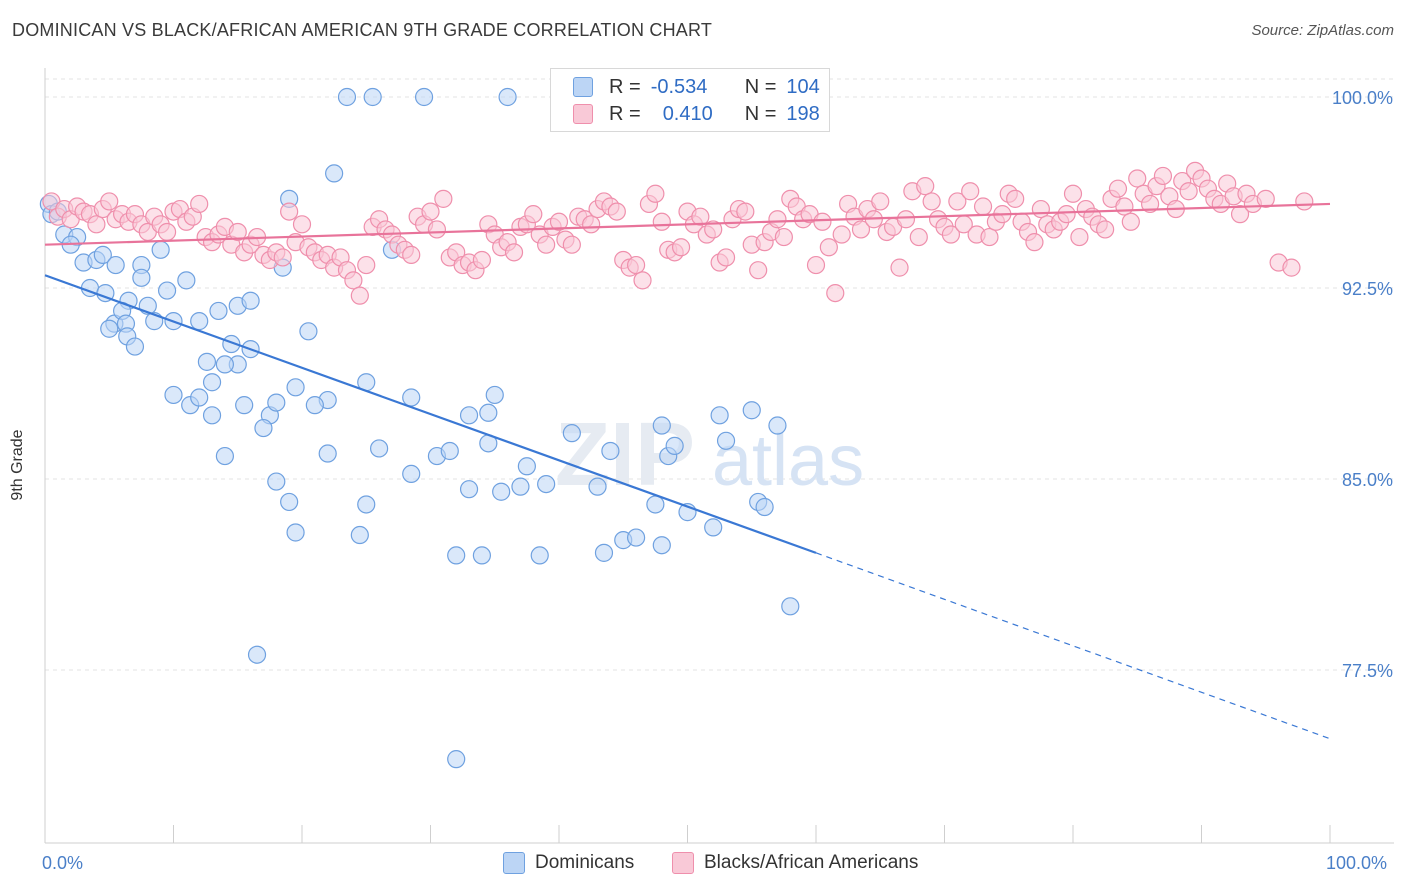 Image resolution: width=1406 pixels, height=892 pixels. What do you see at coordinates (795, 863) in the screenshot?
I see `legend-item-blacks: Blacks/African Americans` at bounding box center [795, 863].